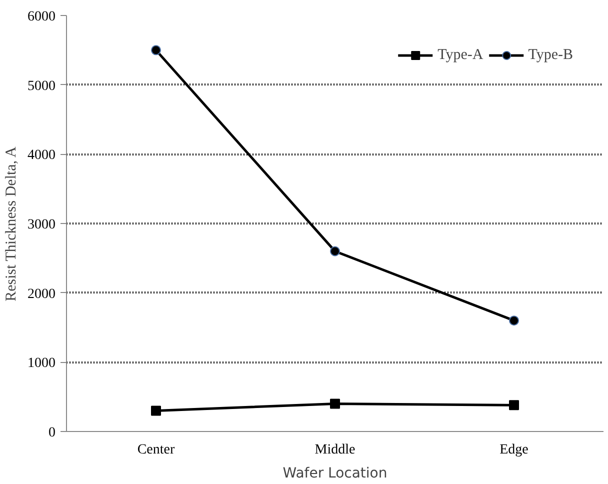 The image size is (608, 484). I want to click on x-axis-title: Wafer Location, so click(335, 474).